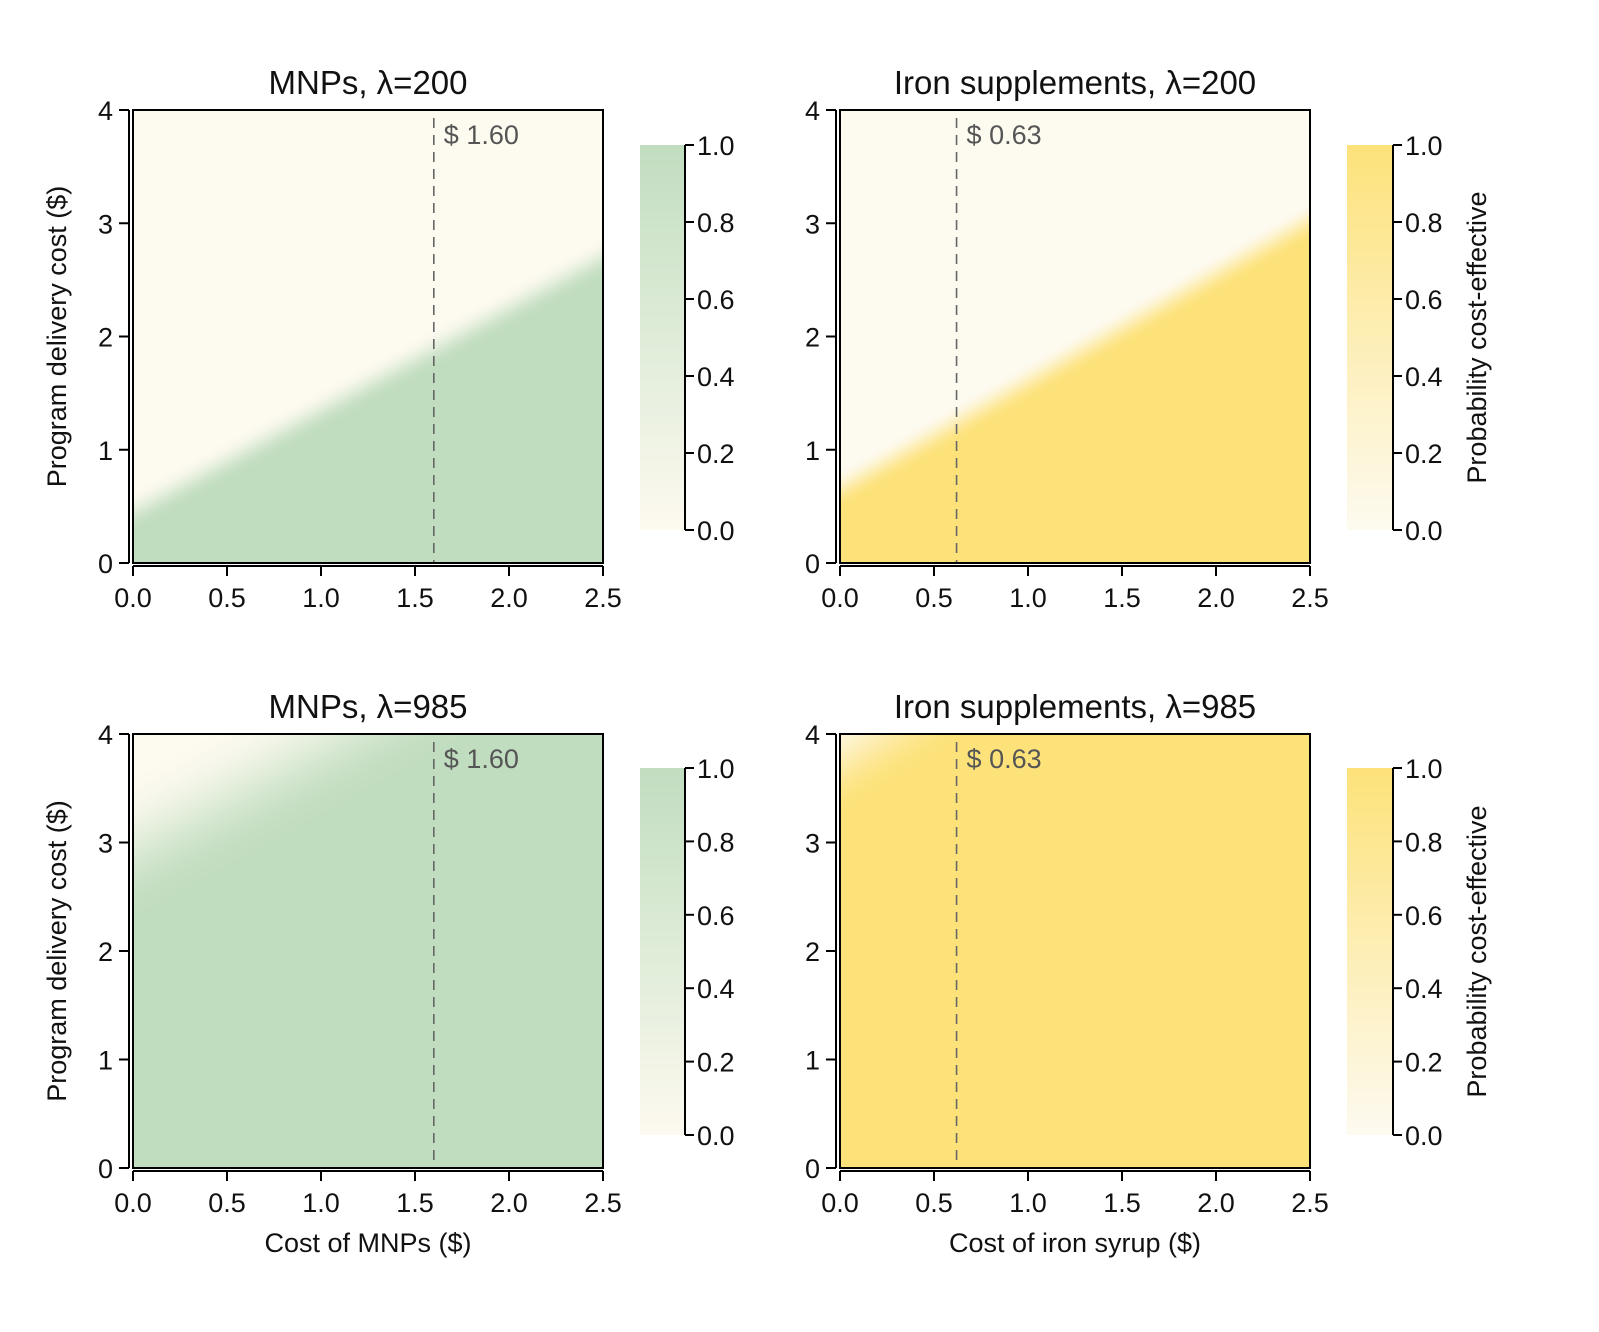 The image size is (1599, 1332). I want to click on panel-title: Iron supplements, λ=200, so click(1075, 82).